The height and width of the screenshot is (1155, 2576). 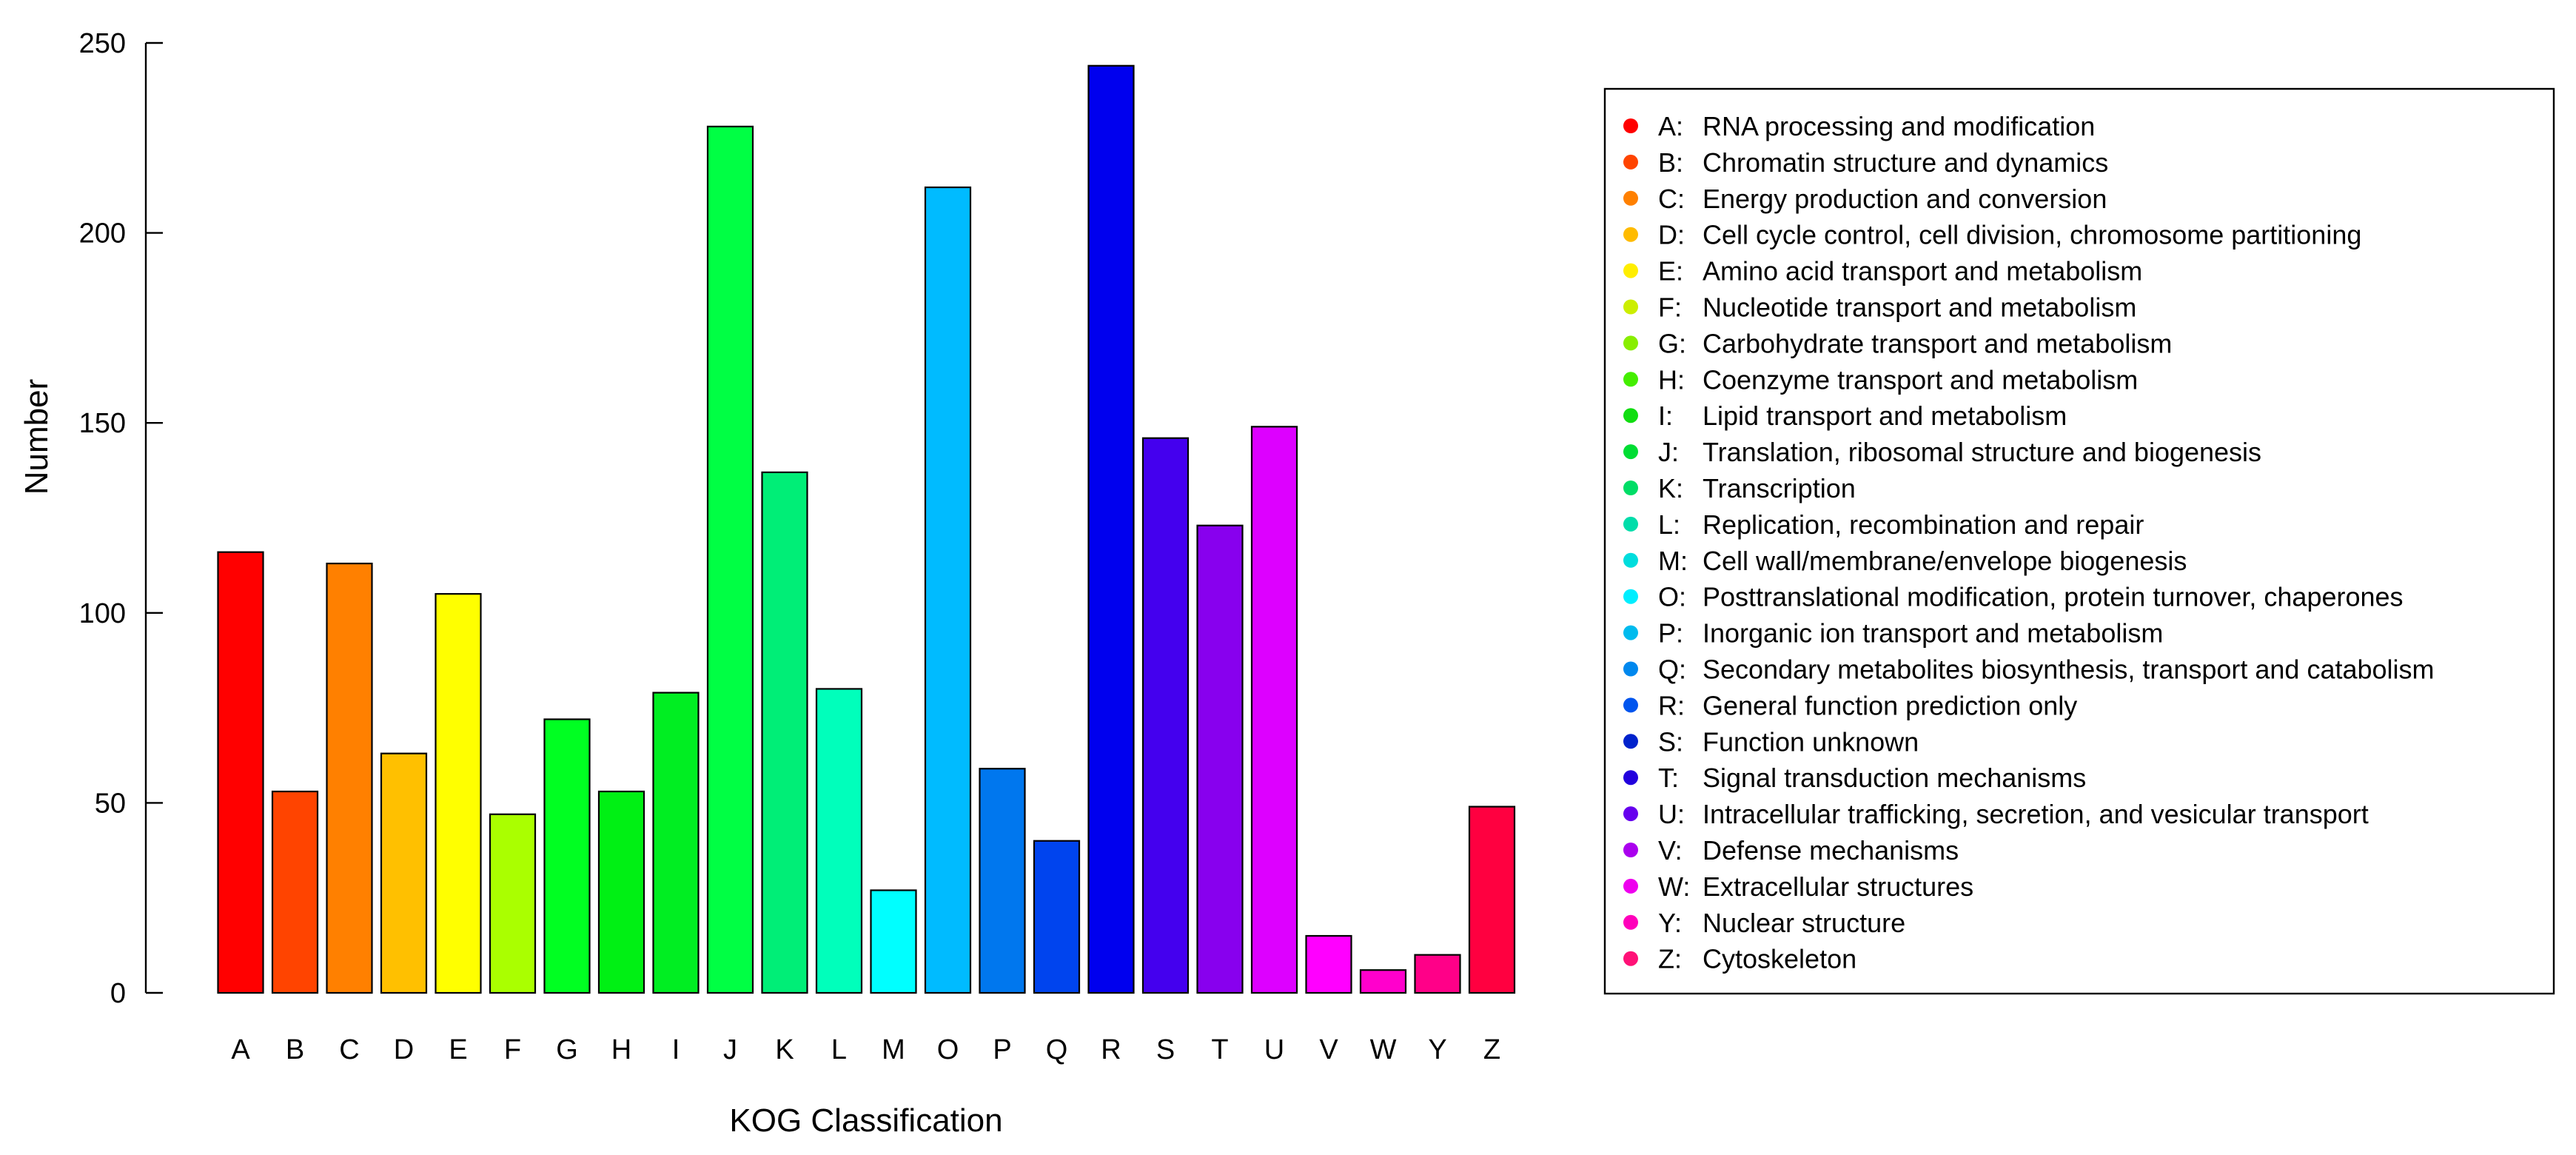 I want to click on legend-label-T: Signal transduction mechanisms, so click(x=1894, y=778).